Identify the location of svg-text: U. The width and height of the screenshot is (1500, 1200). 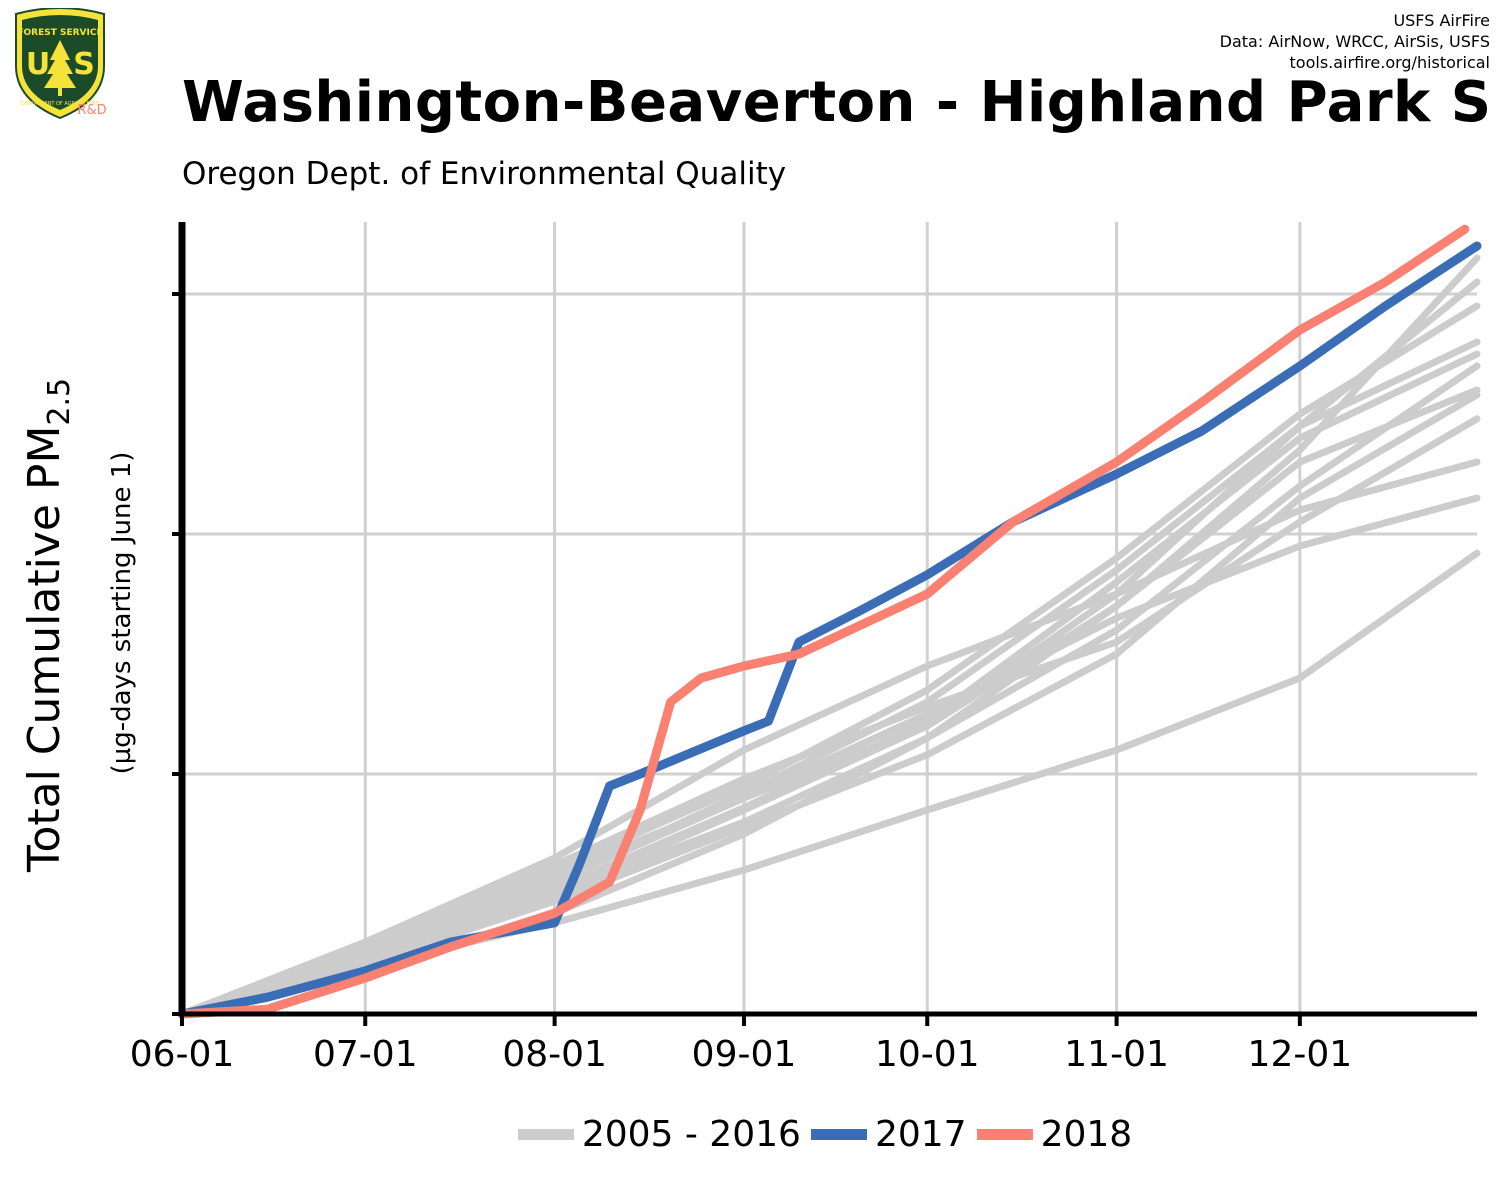
(38, 64).